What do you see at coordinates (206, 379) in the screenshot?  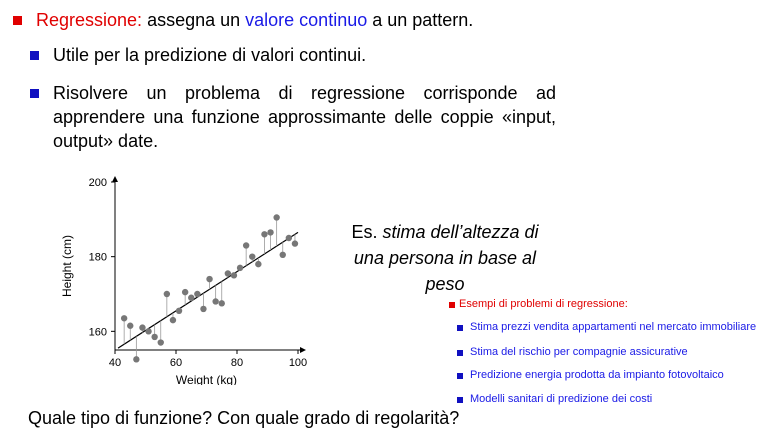 I see `x-axis-label: Weight (kg)` at bounding box center [206, 379].